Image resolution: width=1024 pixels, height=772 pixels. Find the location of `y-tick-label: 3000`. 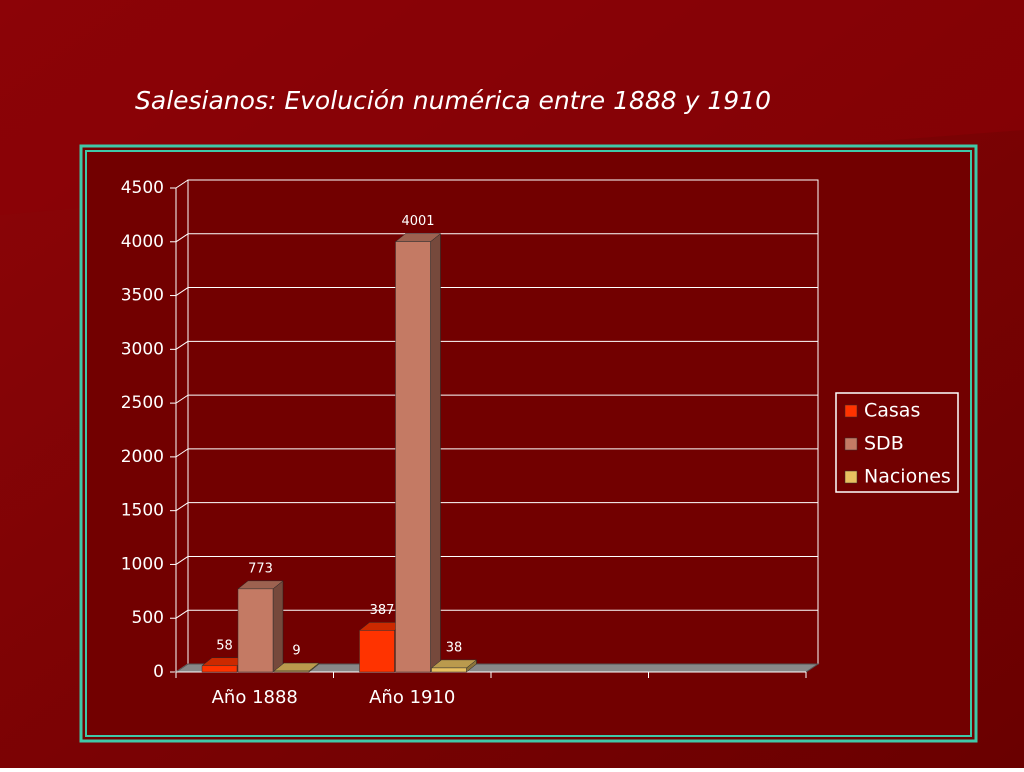

y-tick-label: 3000 is located at coordinates (142, 349).